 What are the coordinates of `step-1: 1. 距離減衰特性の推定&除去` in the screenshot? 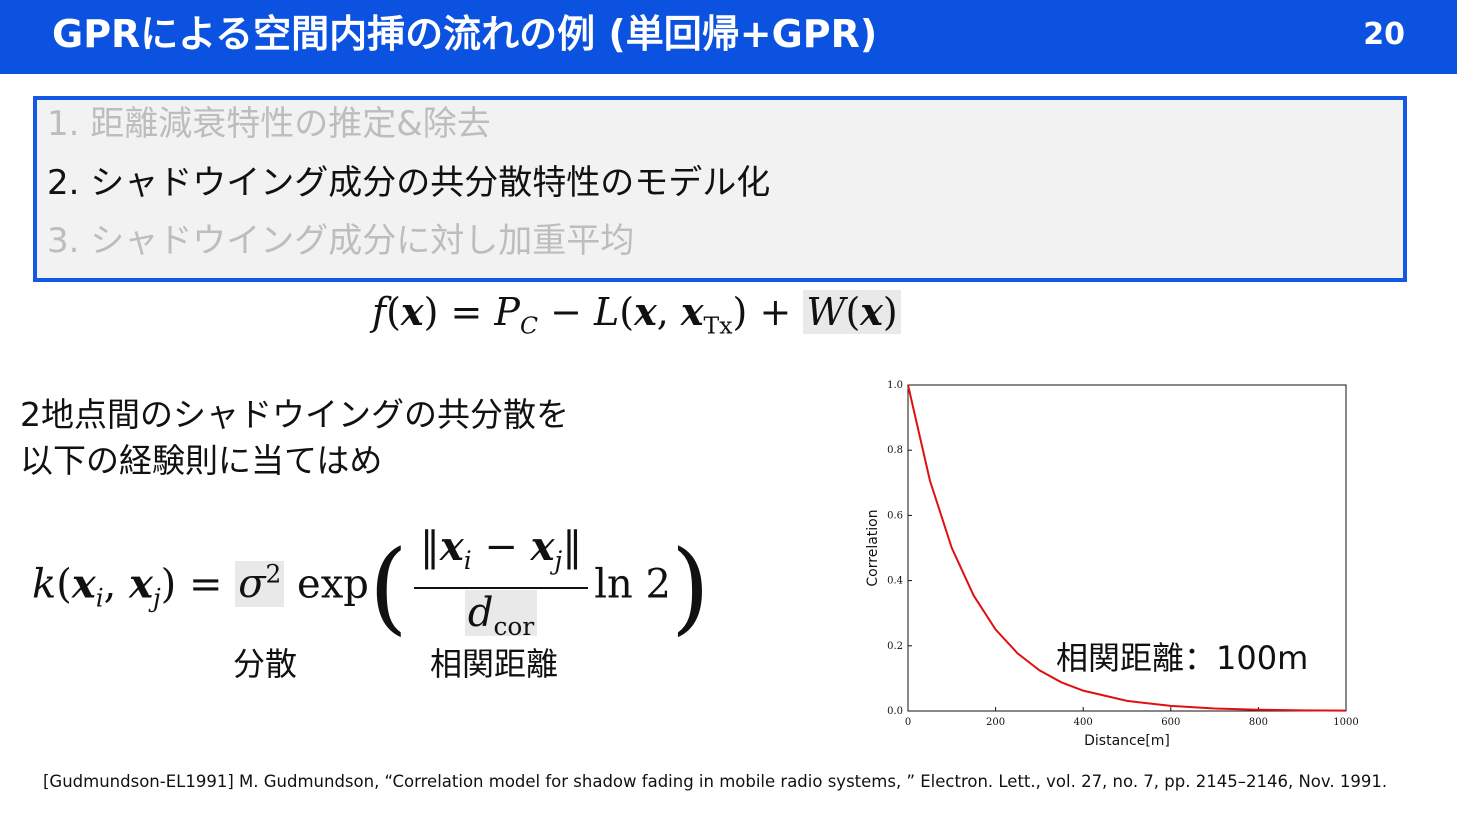 It's located at (269, 124).